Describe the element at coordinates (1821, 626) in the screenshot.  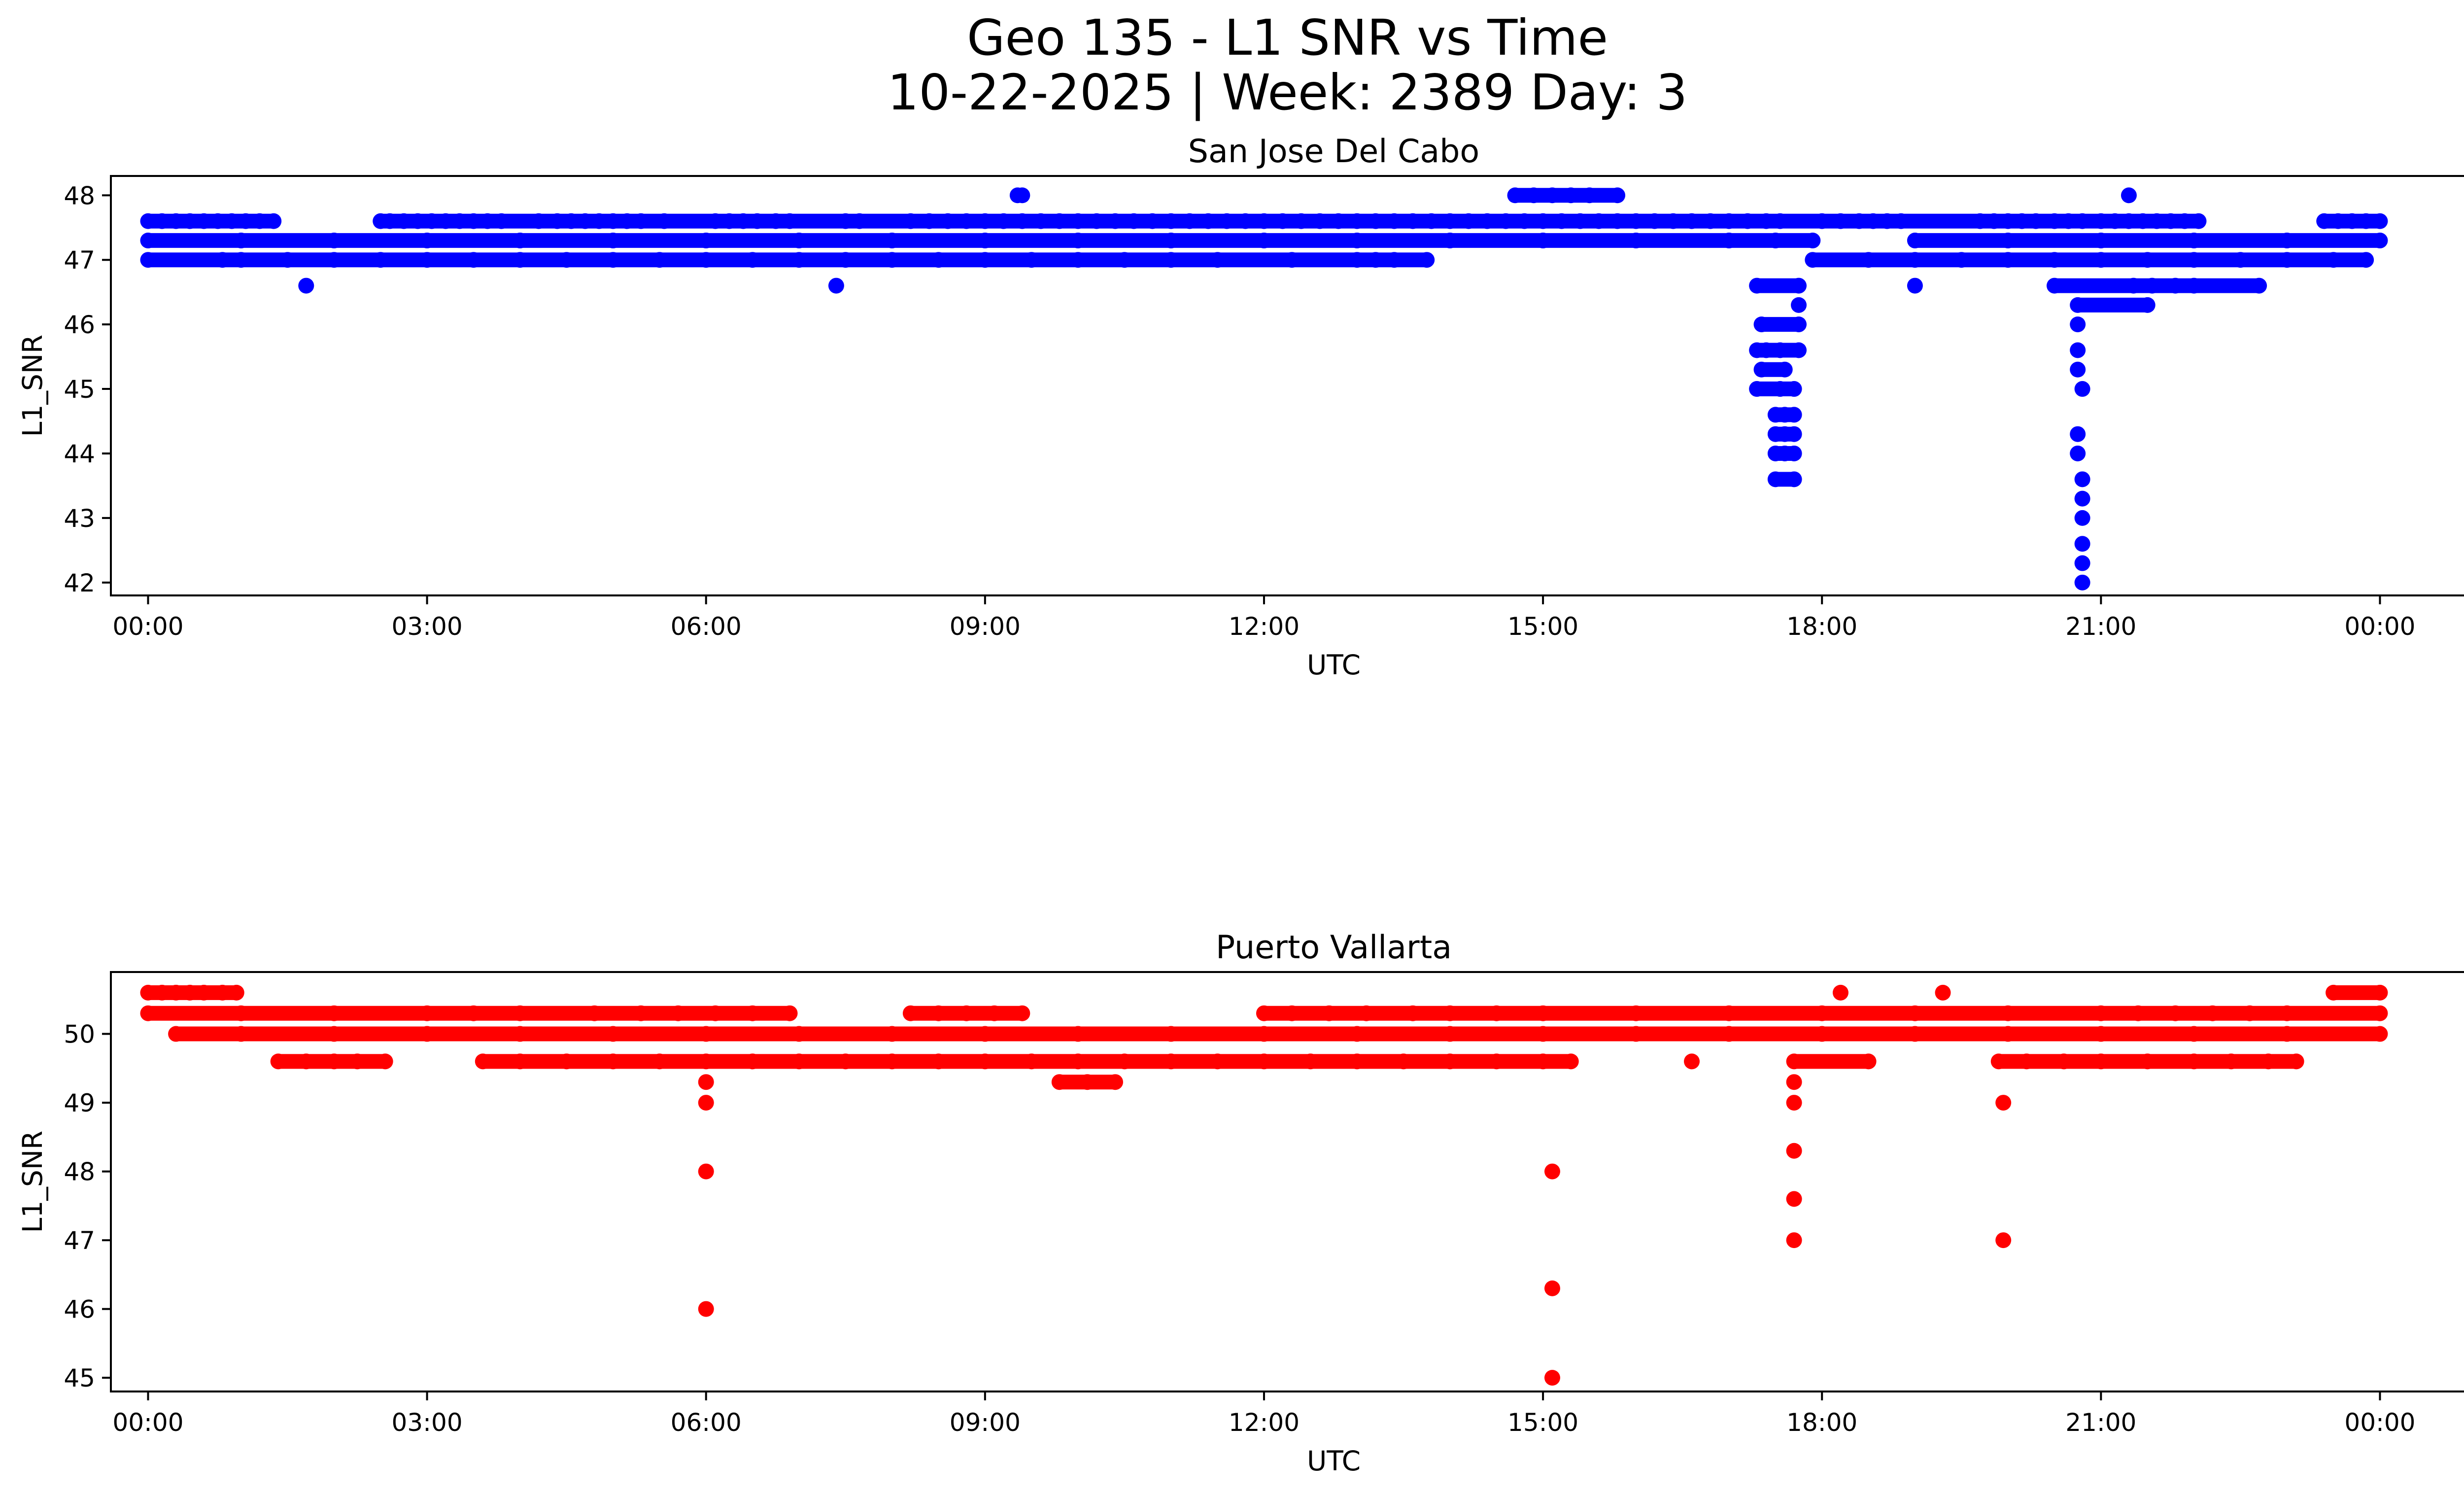
I see `panel1-xtick-label: 18:00` at that location.